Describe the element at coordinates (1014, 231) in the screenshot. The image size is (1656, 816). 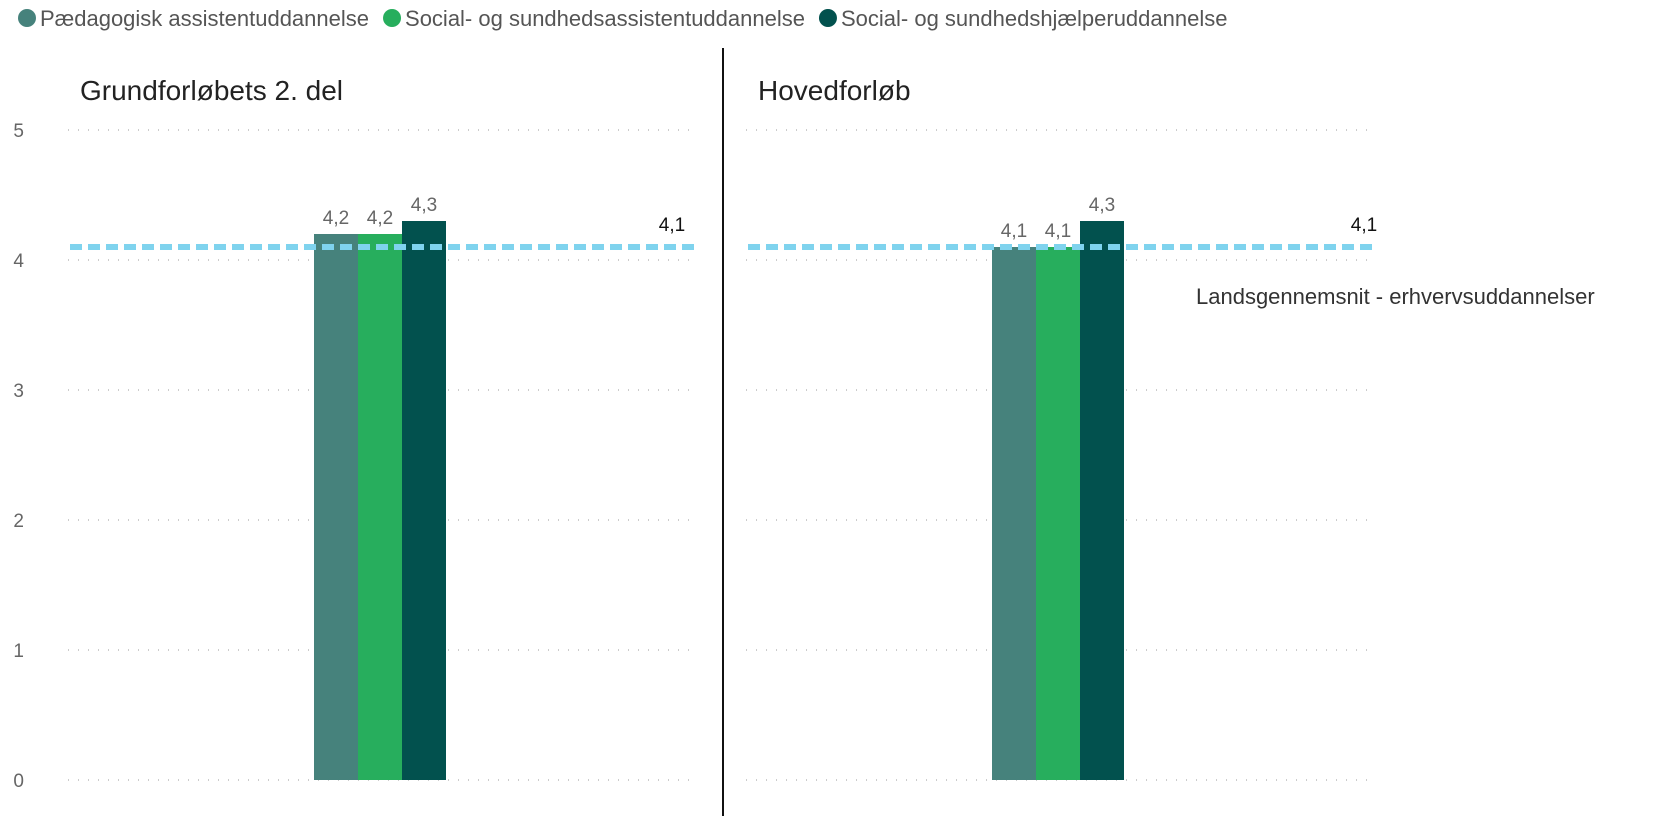
I see `data-label-2-1: 4,1` at that location.